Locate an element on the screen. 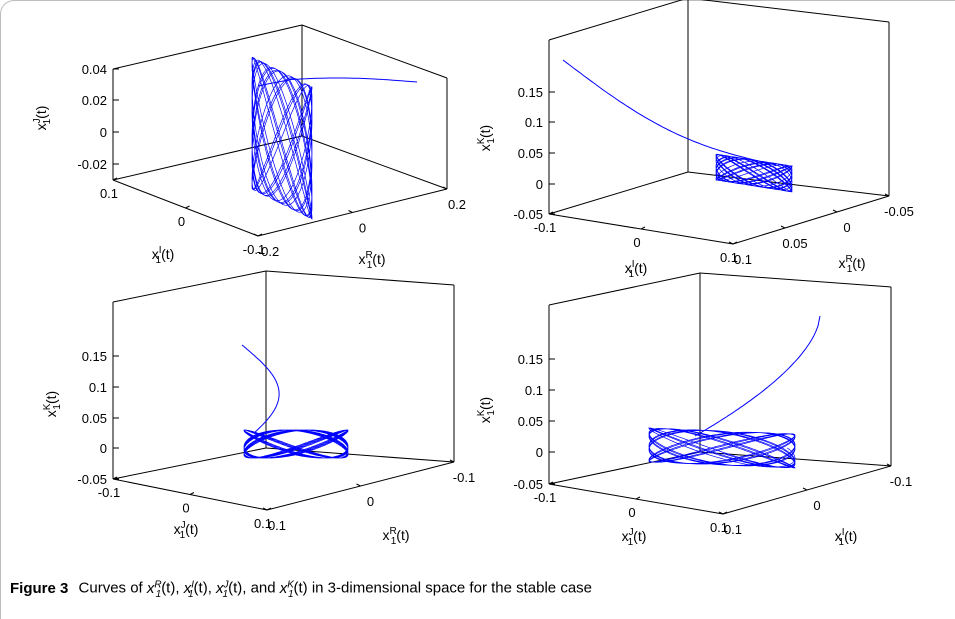 This screenshot has height=619, width=955. chart-3-z-tick-label: -0.05 is located at coordinates (92, 479).